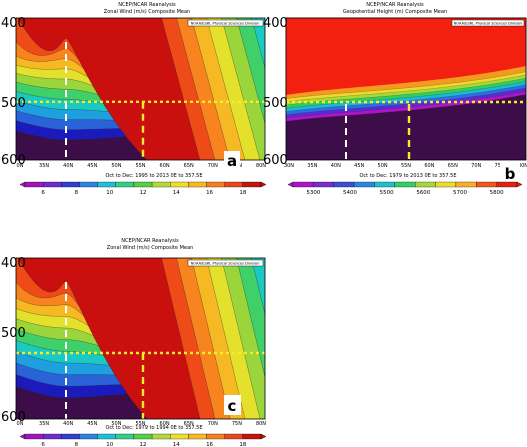 The image size is (527, 447). I want to click on panel-b-ytick-600: 600, so click(275, 160).